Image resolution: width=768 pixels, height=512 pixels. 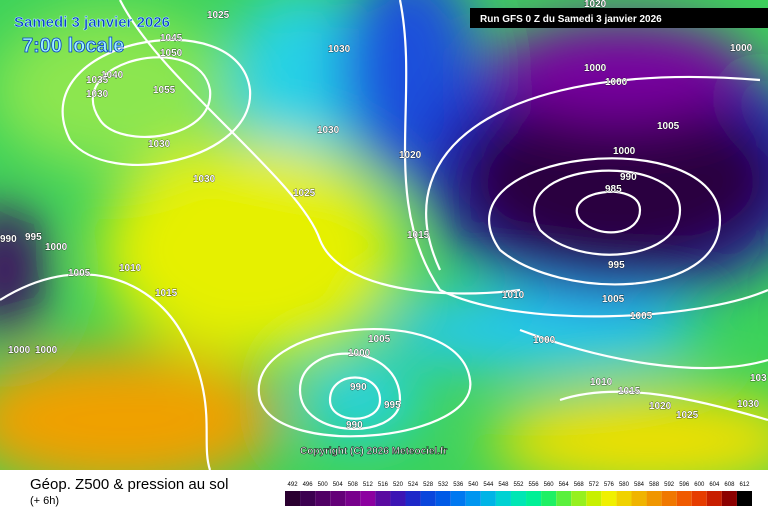 What do you see at coordinates (398, 485) in the screenshot?
I see `scale-label: 520` at bounding box center [398, 485].